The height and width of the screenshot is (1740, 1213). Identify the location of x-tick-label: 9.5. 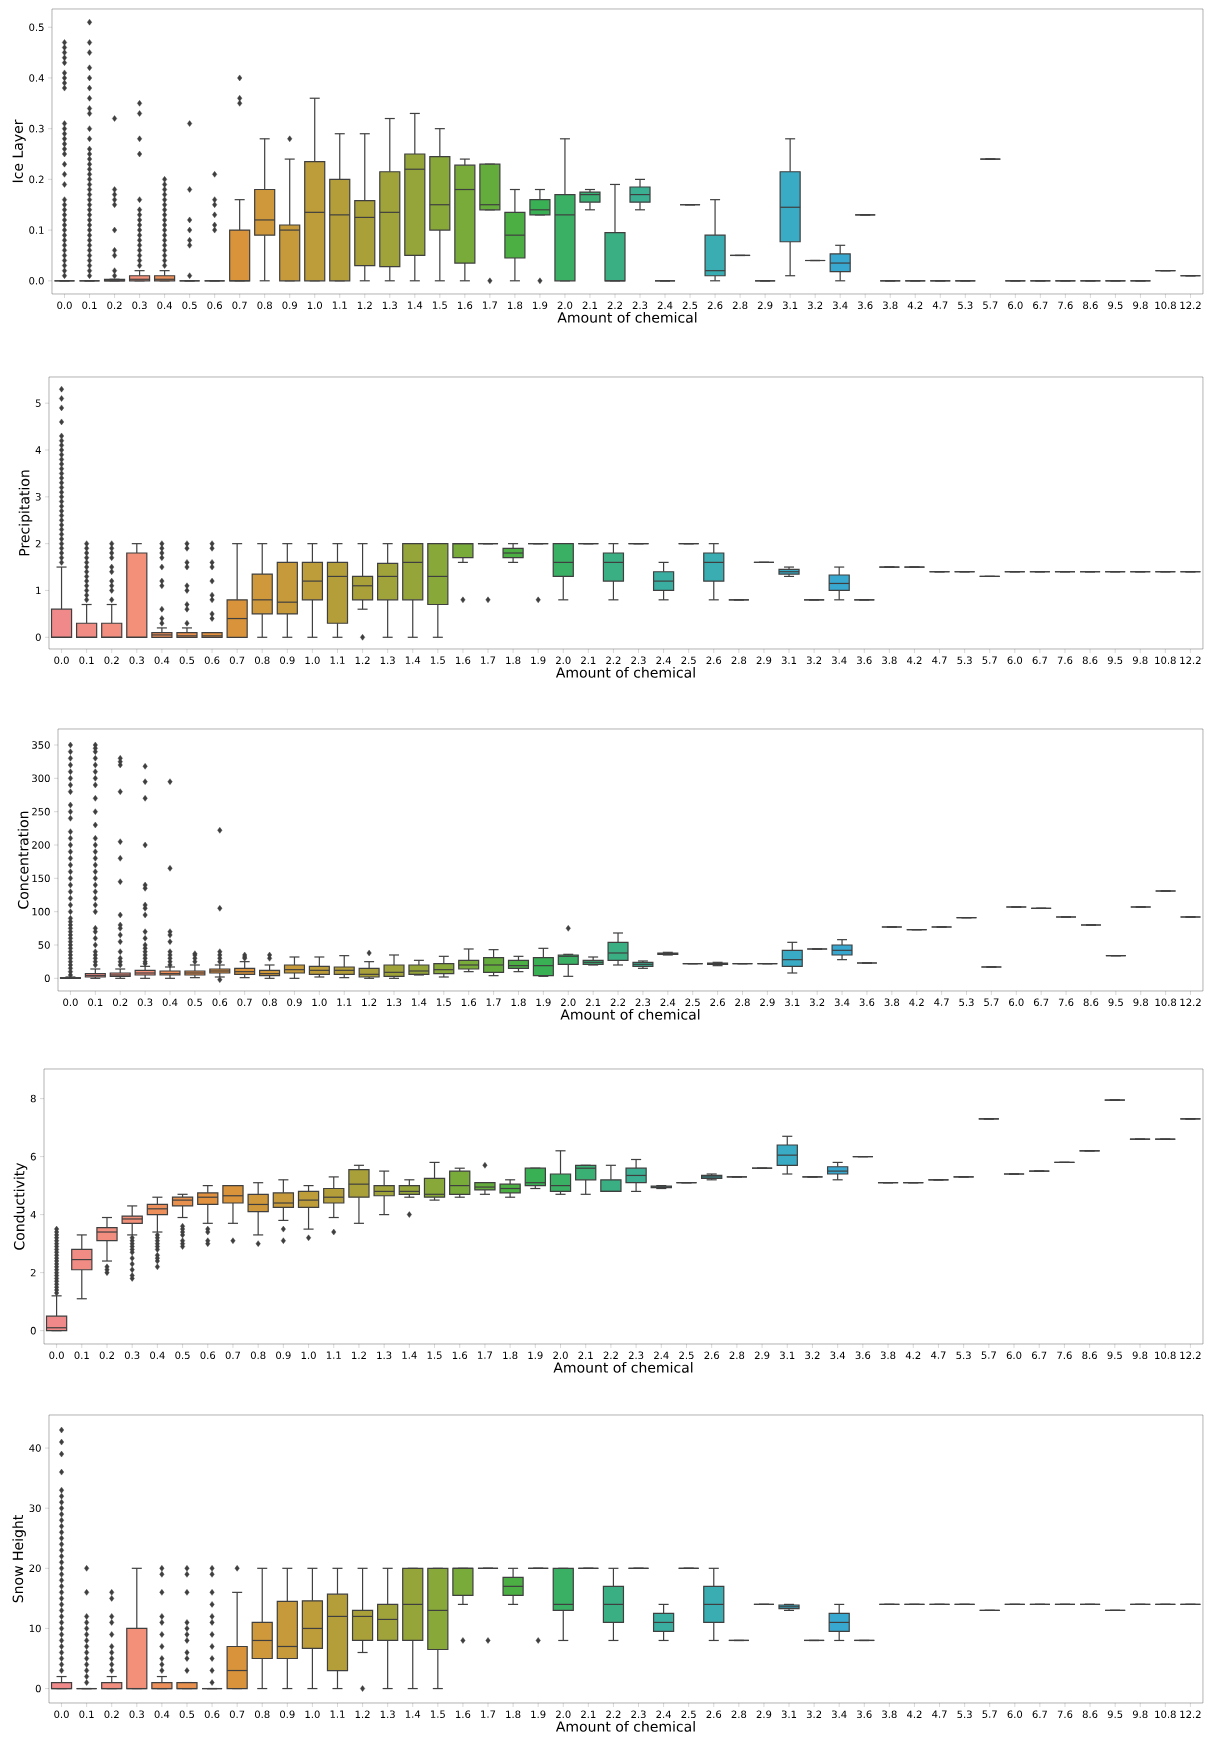
(1115, 1002).